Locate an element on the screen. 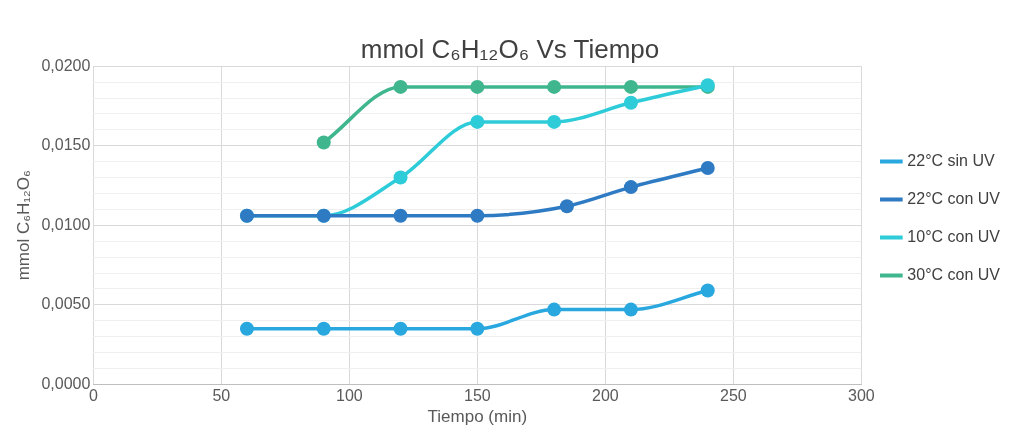  y-tick-label: 0,0000 is located at coordinates (66, 383).